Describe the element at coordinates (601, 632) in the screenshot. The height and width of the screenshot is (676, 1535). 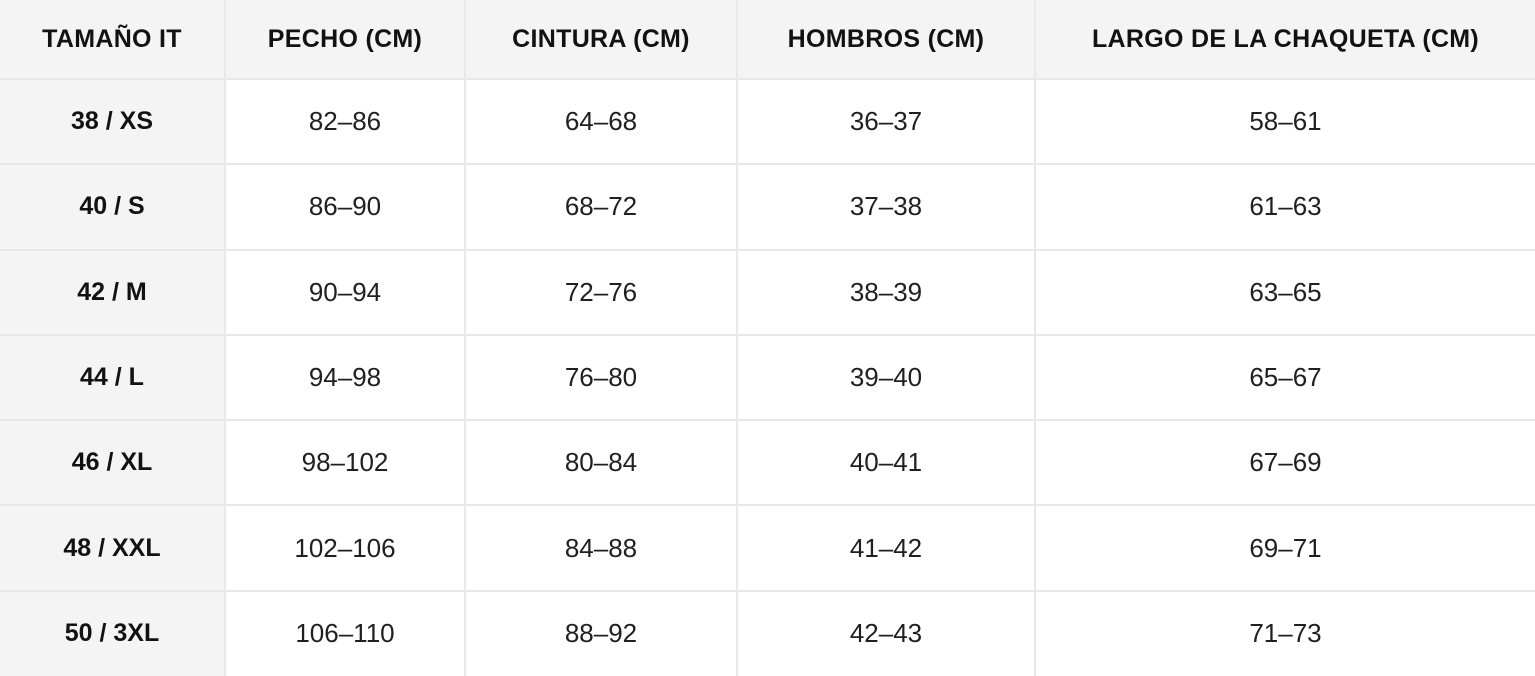
I see `cintura-cell: 88–92` at that location.